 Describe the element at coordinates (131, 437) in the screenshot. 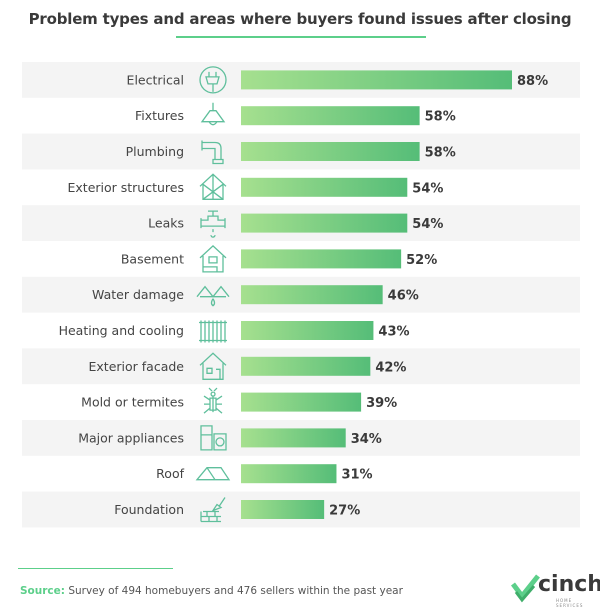

I see `category-label: Major appliances` at that location.